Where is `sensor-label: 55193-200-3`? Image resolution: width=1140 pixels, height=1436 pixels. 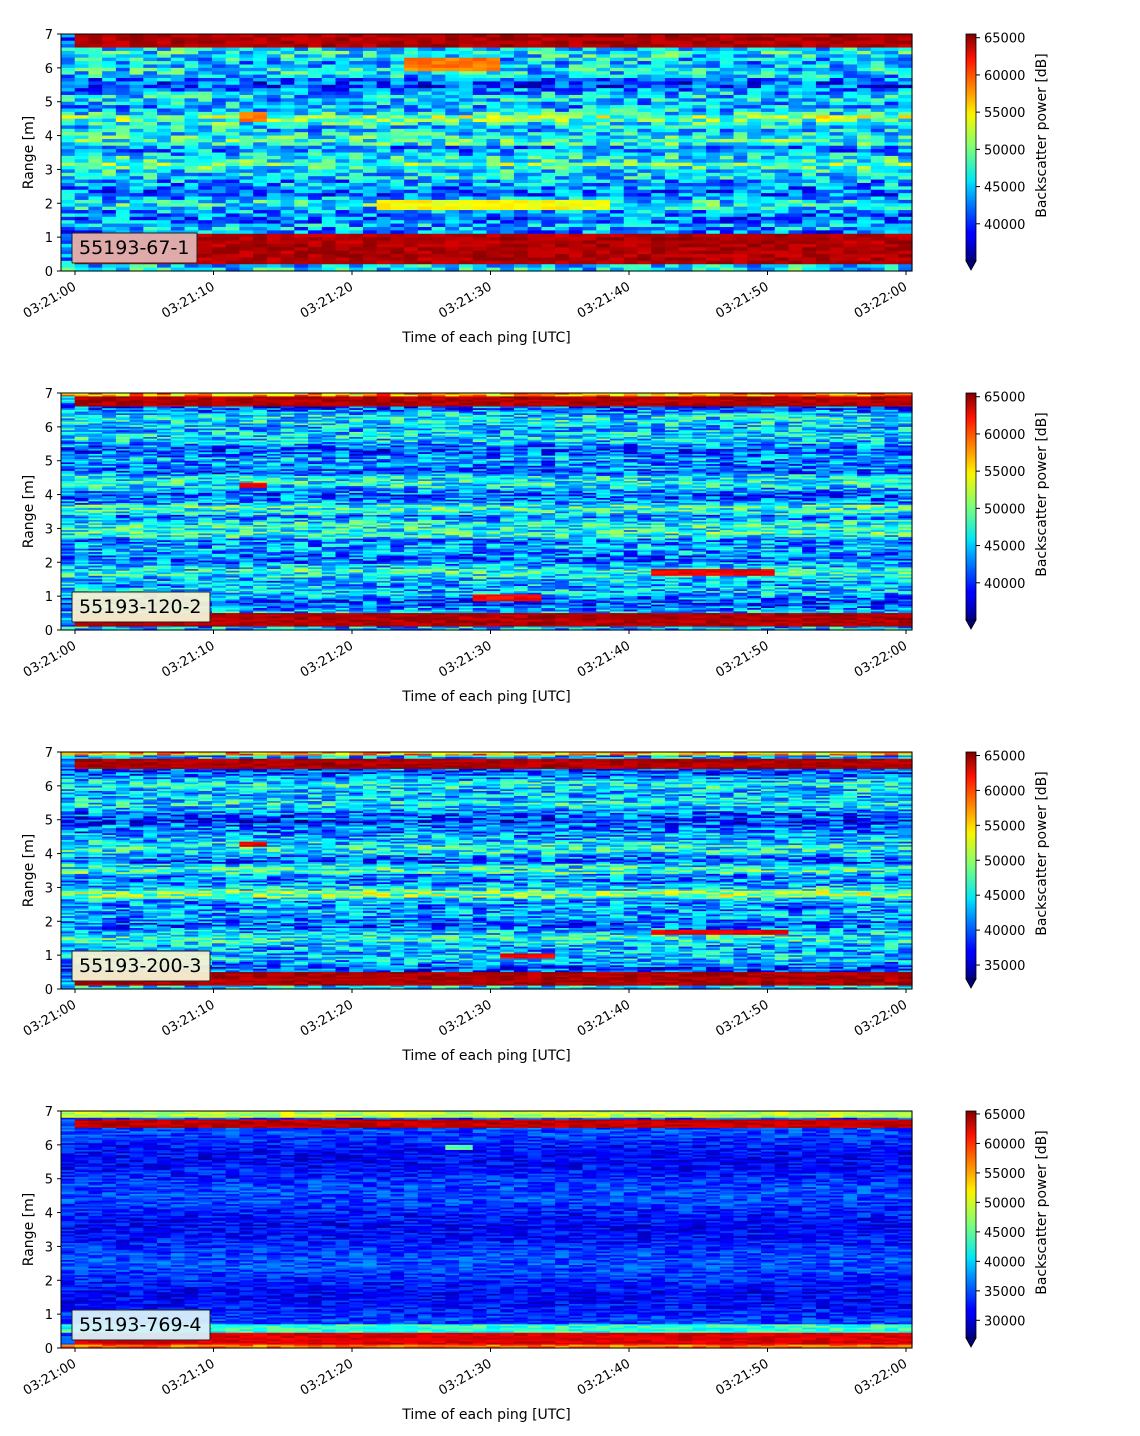 sensor-label: 55193-200-3 is located at coordinates (140, 966).